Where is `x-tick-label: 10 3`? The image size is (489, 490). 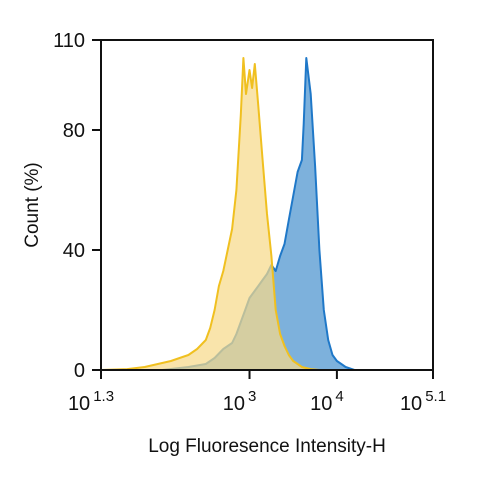
x-tick-label: 10 3 is located at coordinates (240, 401).